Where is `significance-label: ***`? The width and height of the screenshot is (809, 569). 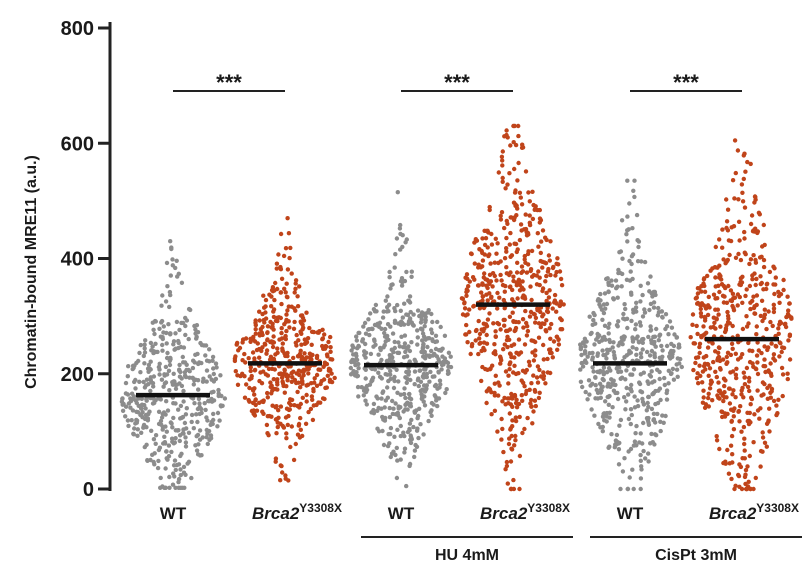 significance-label: *** is located at coordinates (457, 82).